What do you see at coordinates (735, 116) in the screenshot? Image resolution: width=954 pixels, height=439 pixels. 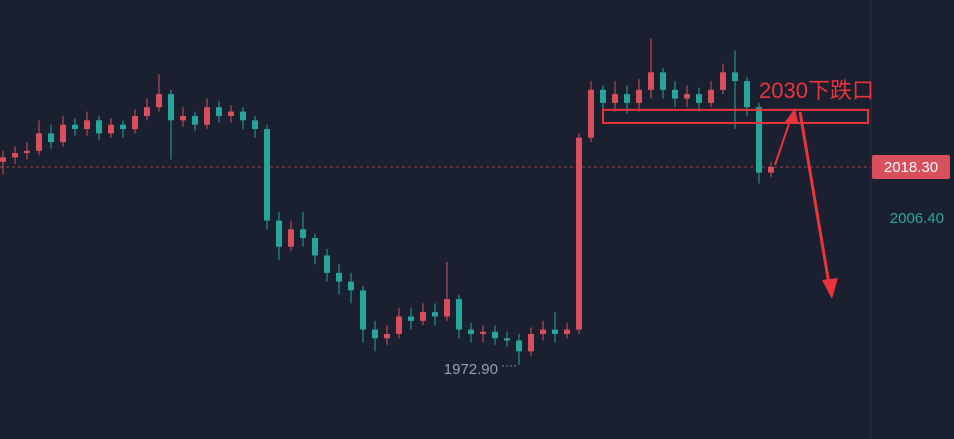 I see `zone-box` at bounding box center [735, 116].